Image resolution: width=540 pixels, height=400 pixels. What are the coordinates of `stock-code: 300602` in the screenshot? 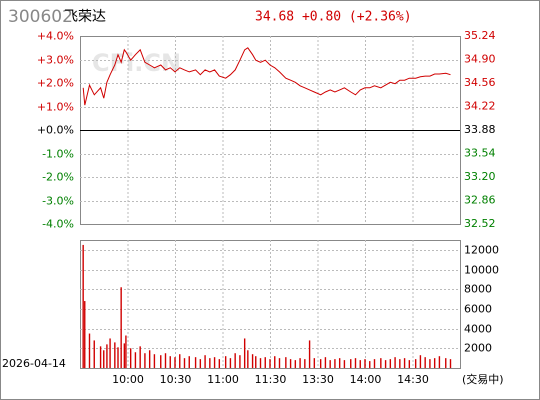 It's located at (40, 17).